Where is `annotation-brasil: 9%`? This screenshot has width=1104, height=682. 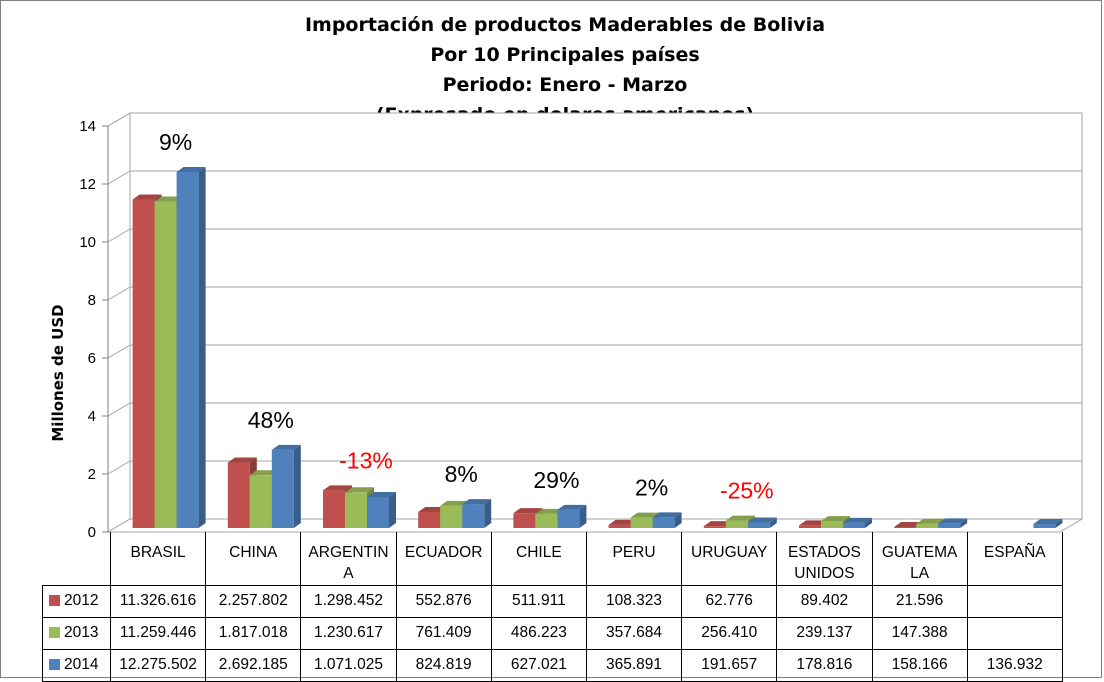 annotation-brasil: 9% is located at coordinates (175, 142).